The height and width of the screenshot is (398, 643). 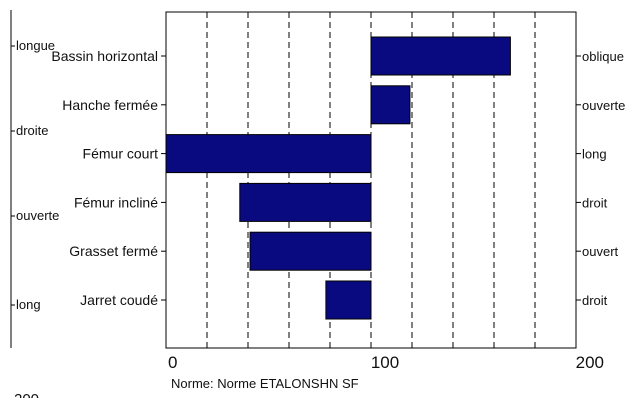 What do you see at coordinates (110, 105) in the screenshot?
I see `category-label: Hanche fermée` at bounding box center [110, 105].